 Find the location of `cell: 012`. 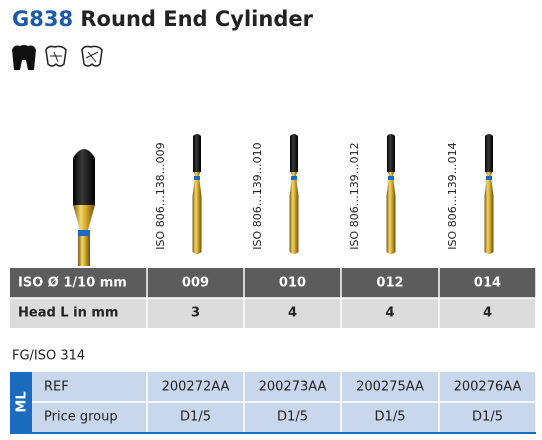

cell: 012 is located at coordinates (389, 283).